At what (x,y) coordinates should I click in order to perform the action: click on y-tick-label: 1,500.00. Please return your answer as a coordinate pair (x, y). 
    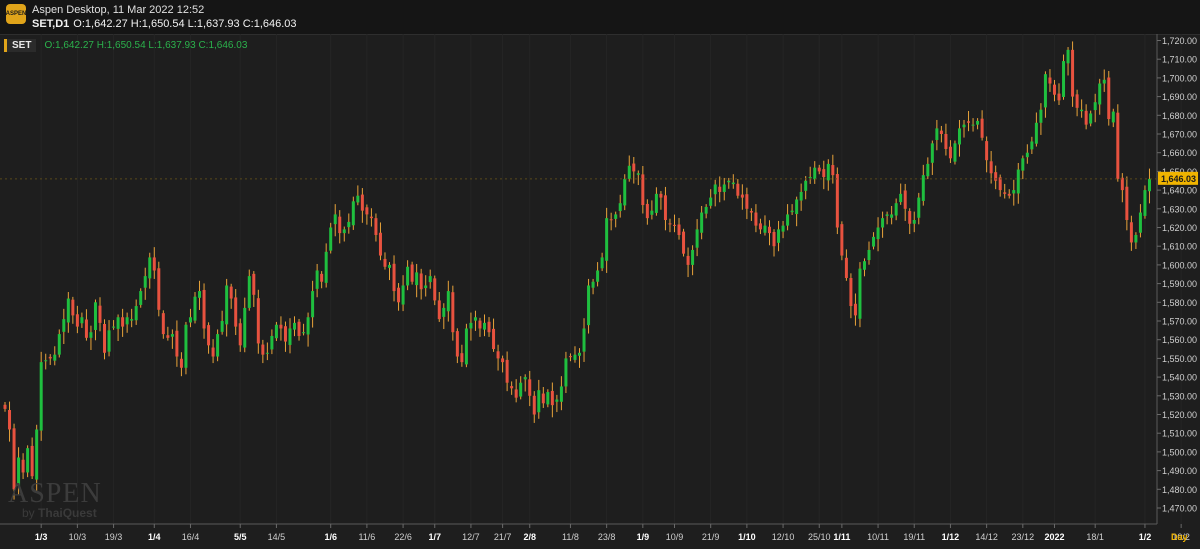
    Looking at the image, I should click on (1179, 452).